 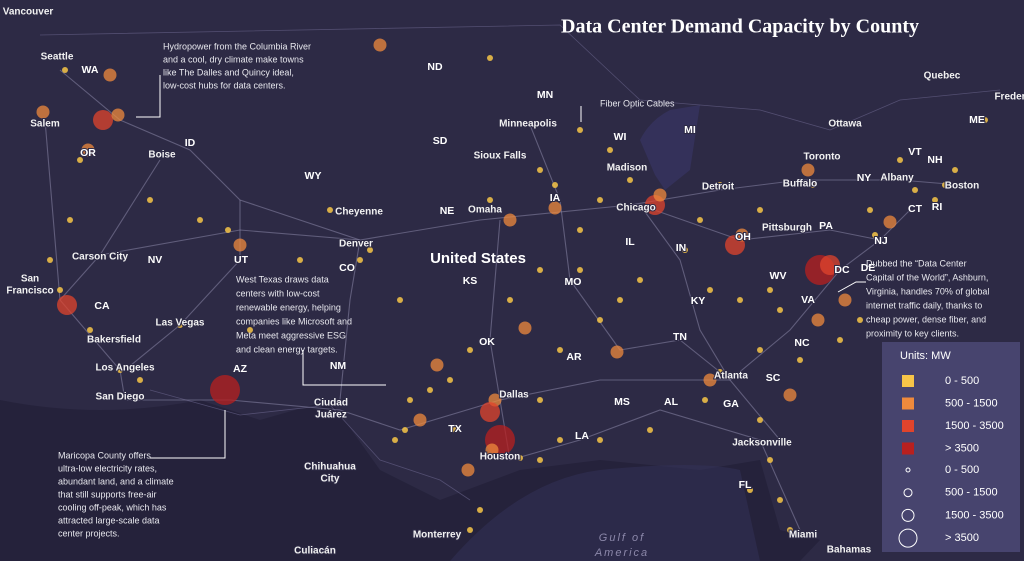 What do you see at coordinates (916, 263) in the screenshot?
I see `annotation: Dubbed the “Data Center` at bounding box center [916, 263].